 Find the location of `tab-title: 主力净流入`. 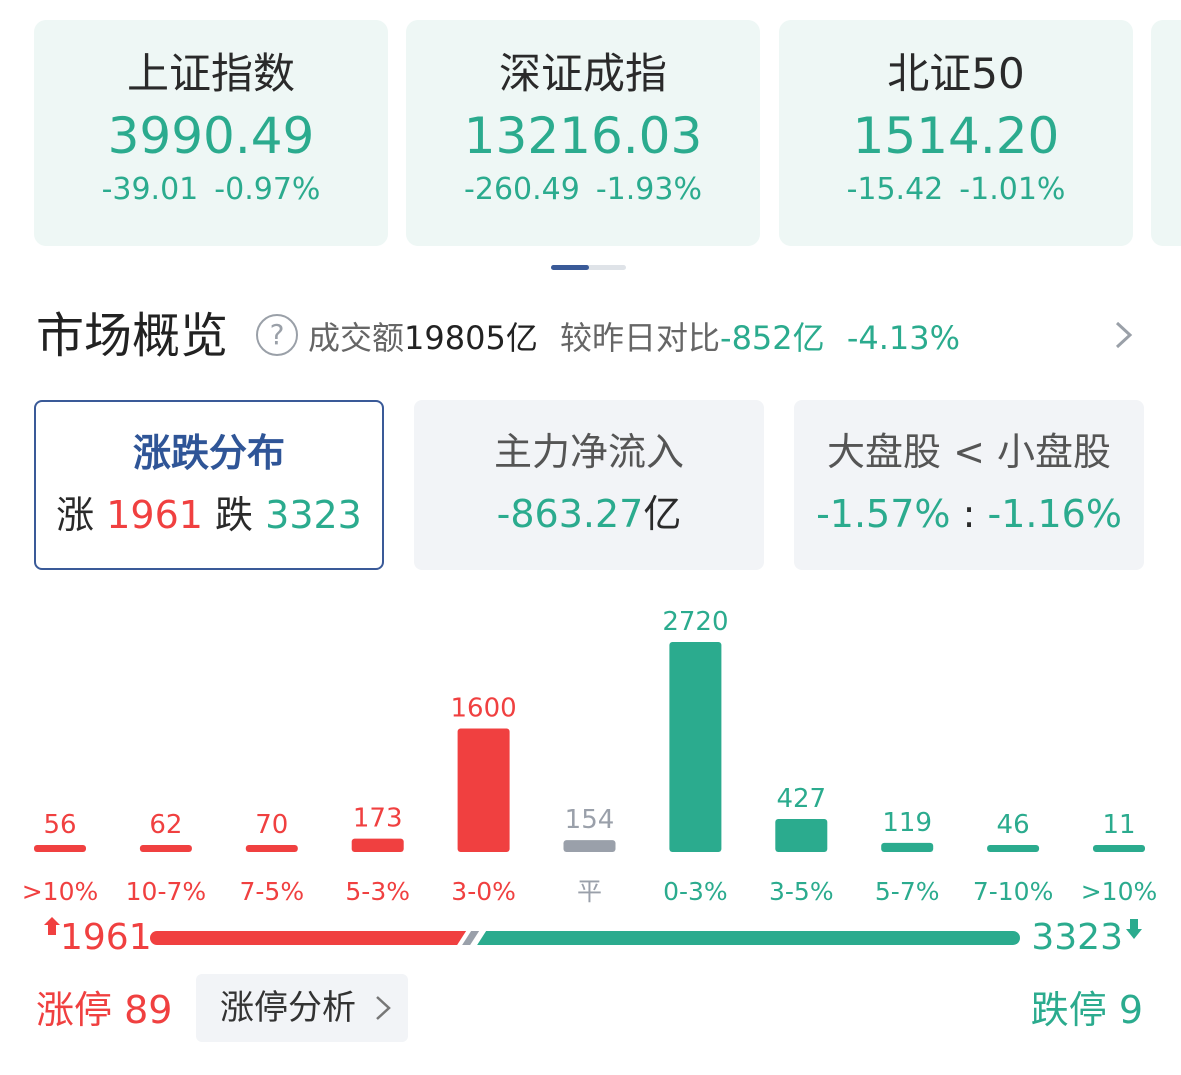

tab-title: 主力净流入 is located at coordinates (588, 452).